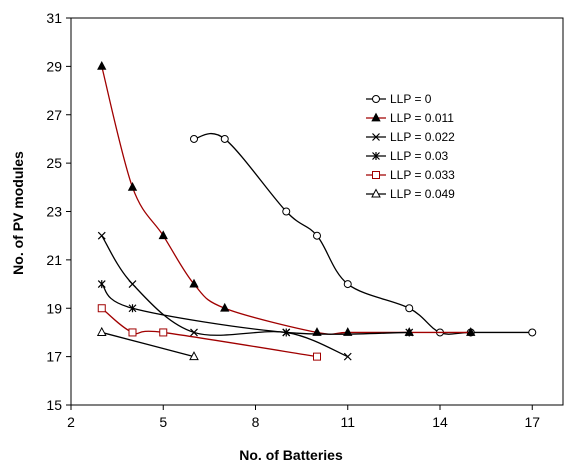 This screenshot has width=571, height=467. I want to click on legend-item: LLP = 0.011, so click(410, 118).